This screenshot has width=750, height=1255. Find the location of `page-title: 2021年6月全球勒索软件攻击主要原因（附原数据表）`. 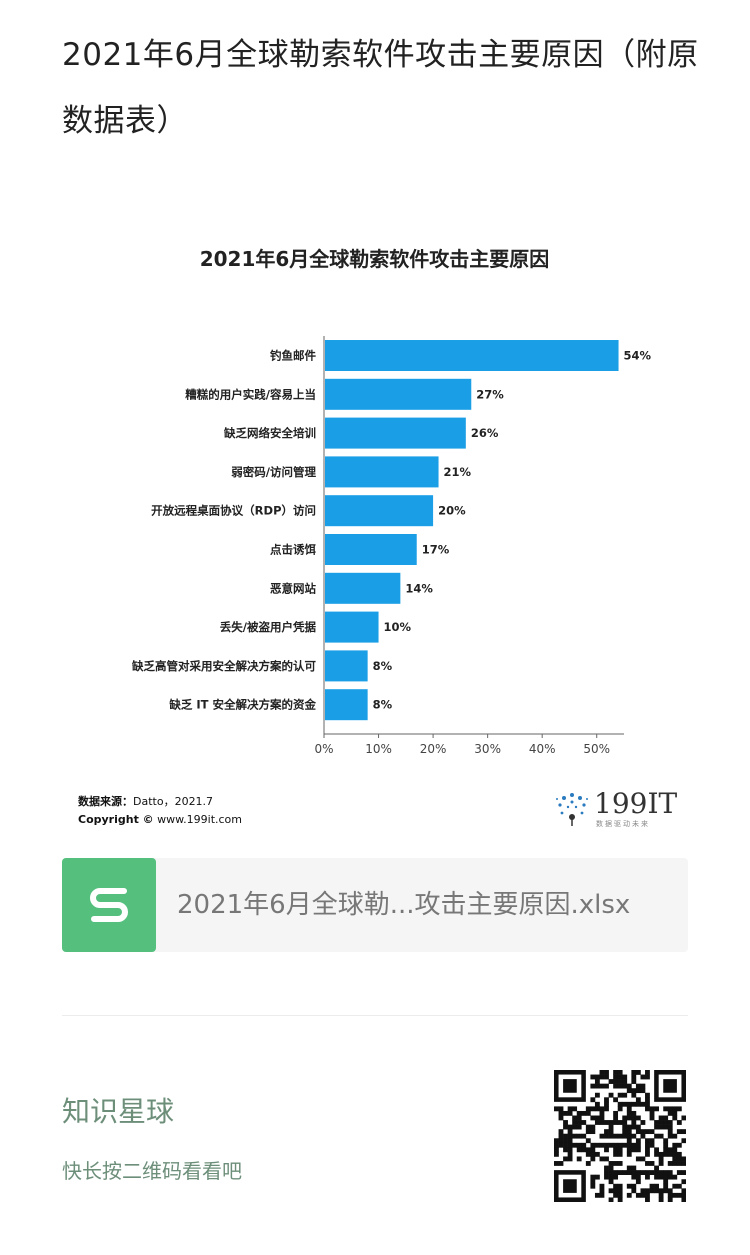

page-title: 2021年6月全球勒索软件攻击主要原因（附原数据表） is located at coordinates (380, 88).